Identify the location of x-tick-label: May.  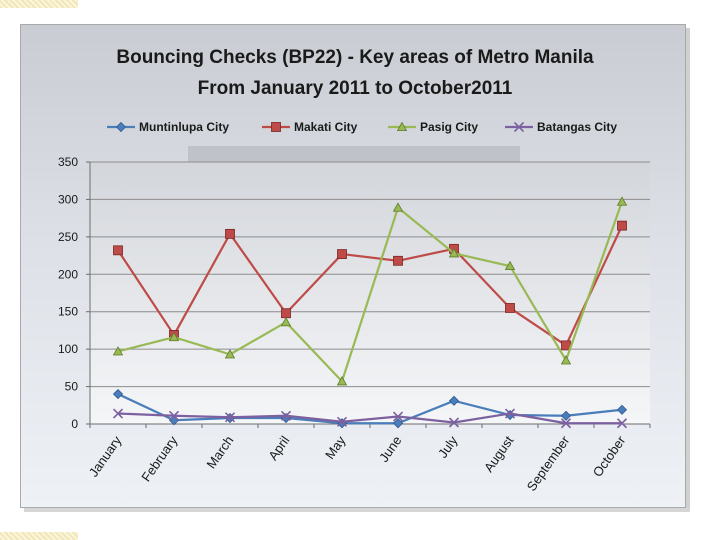
(335, 447).